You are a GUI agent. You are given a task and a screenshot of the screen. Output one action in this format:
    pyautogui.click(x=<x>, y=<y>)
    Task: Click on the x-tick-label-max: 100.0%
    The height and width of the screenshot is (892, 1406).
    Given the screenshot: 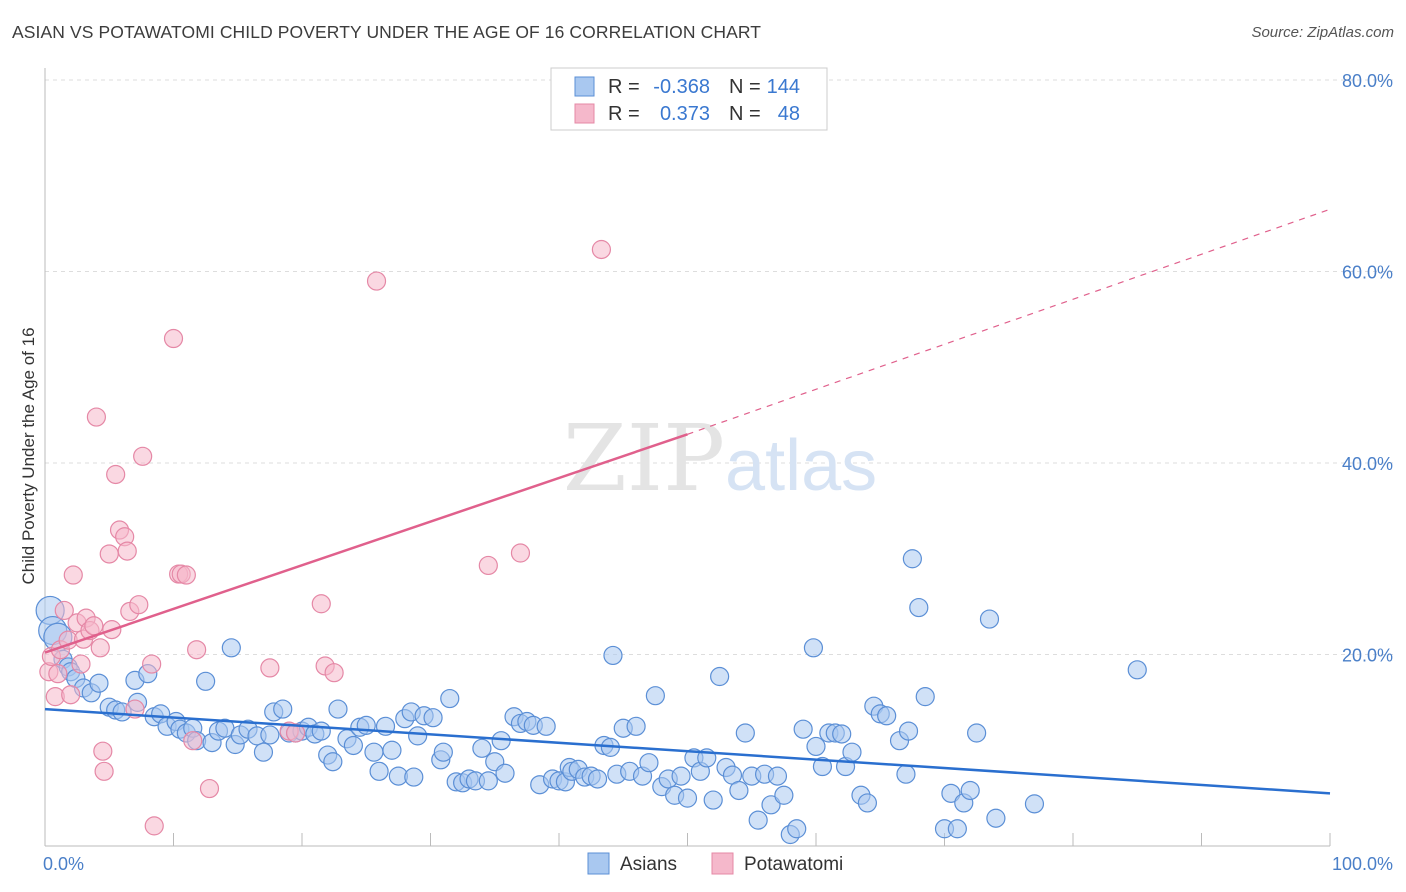 What is the action you would take?
    pyautogui.click(x=1362, y=864)
    